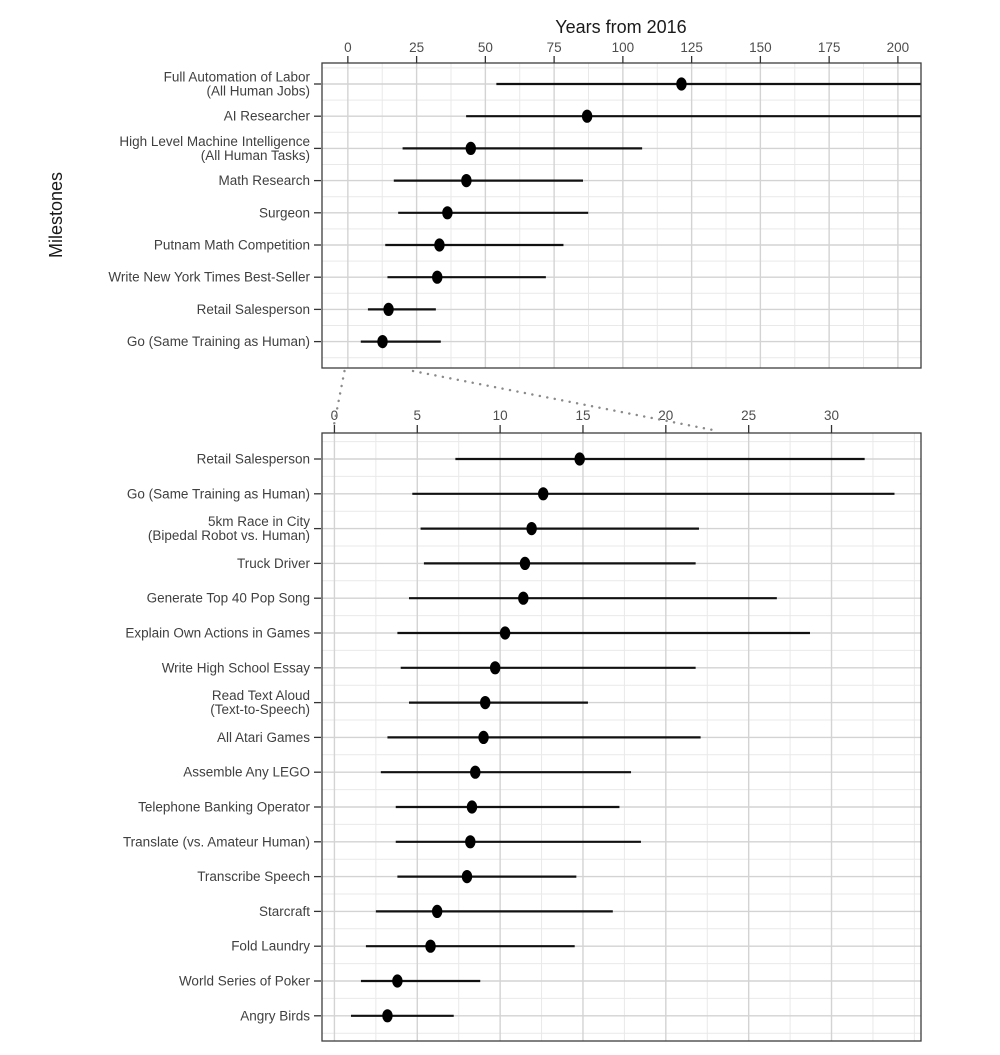  Describe the element at coordinates (270, 946) in the screenshot. I see `category-label: Fold Laundry` at that location.